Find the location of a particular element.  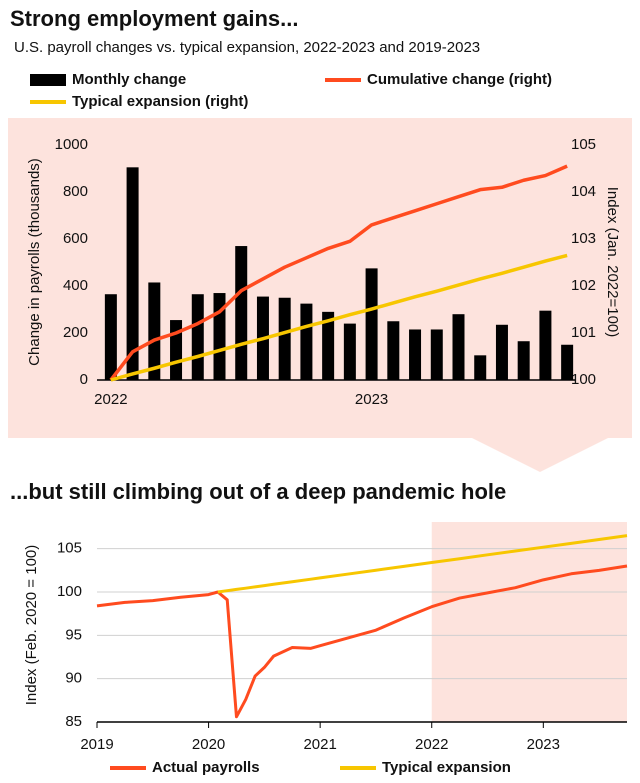

x-tick-label: 2019 is located at coordinates (96, 744).